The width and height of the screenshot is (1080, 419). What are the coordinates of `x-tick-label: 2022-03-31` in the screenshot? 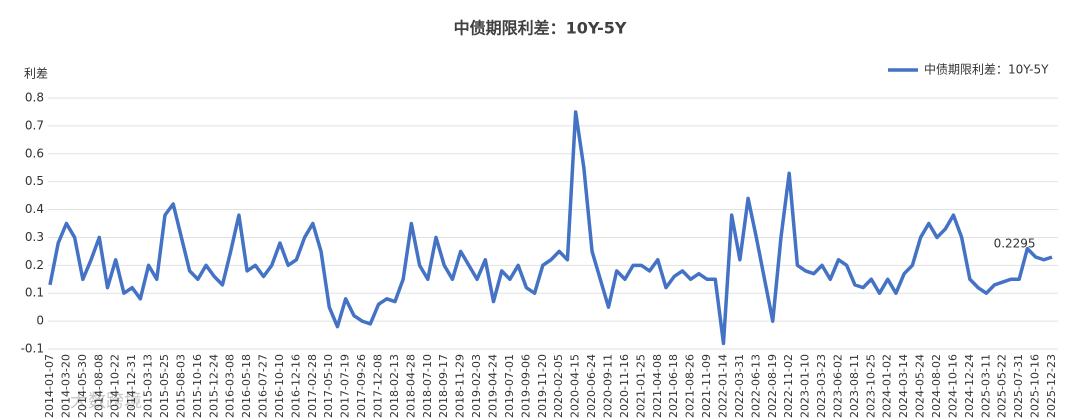 It's located at (739, 386).